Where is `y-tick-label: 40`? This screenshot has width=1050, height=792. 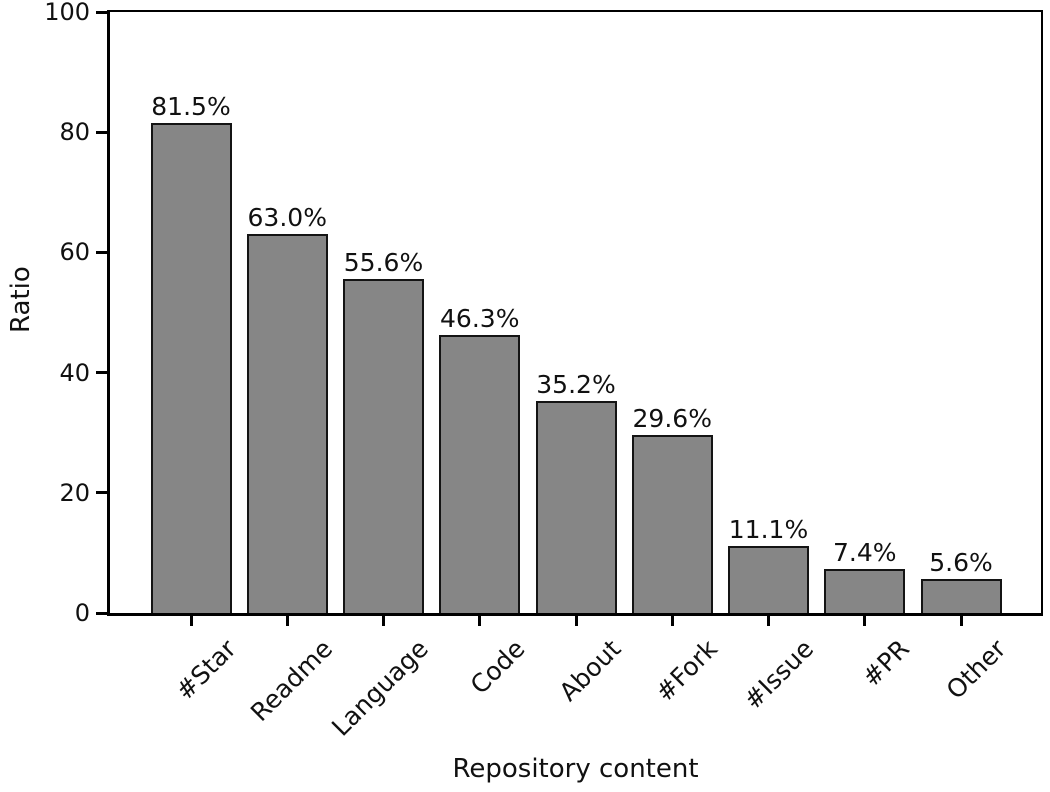 y-tick-label: 40 is located at coordinates (74, 372).